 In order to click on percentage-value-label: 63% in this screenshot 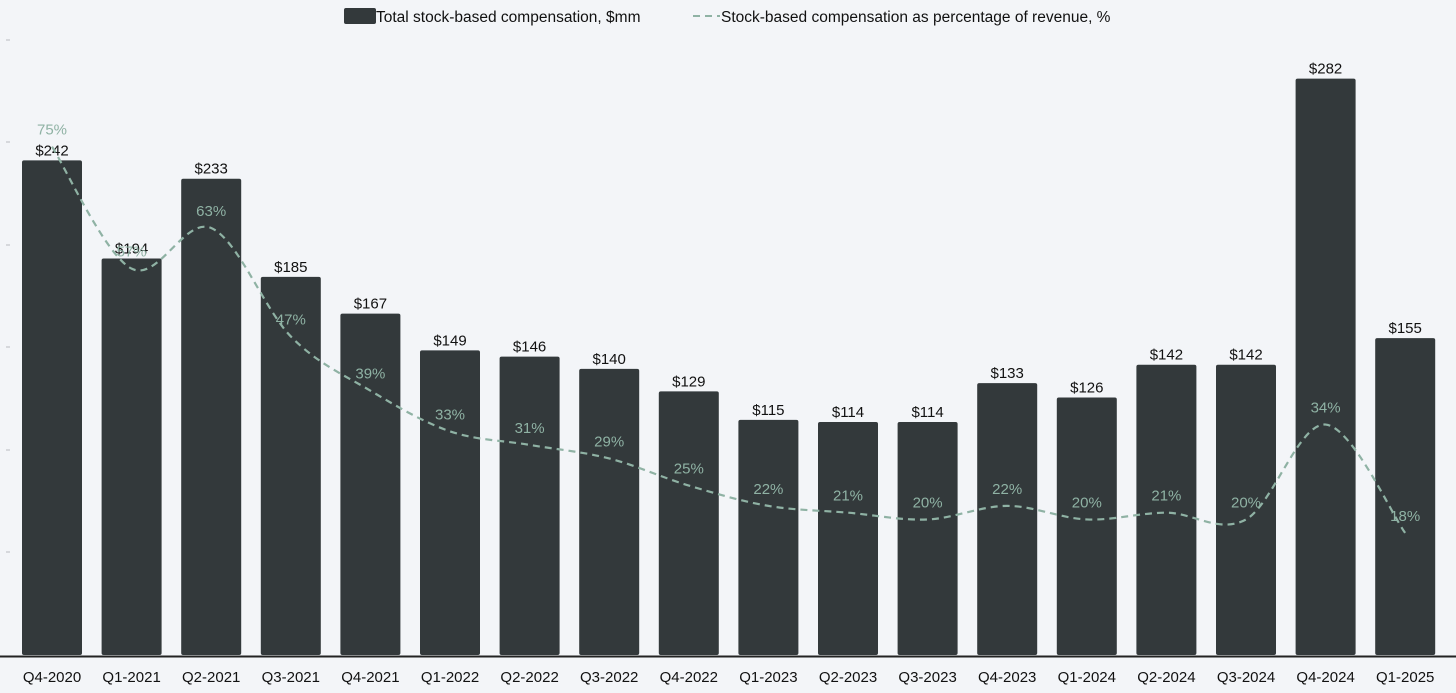, I will do `click(211, 211)`.